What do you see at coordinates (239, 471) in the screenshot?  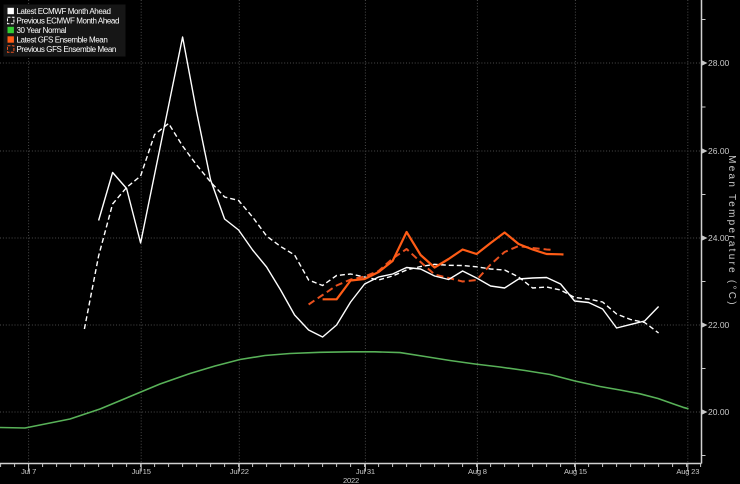 I see `svg-text: Jul 22` at bounding box center [239, 471].